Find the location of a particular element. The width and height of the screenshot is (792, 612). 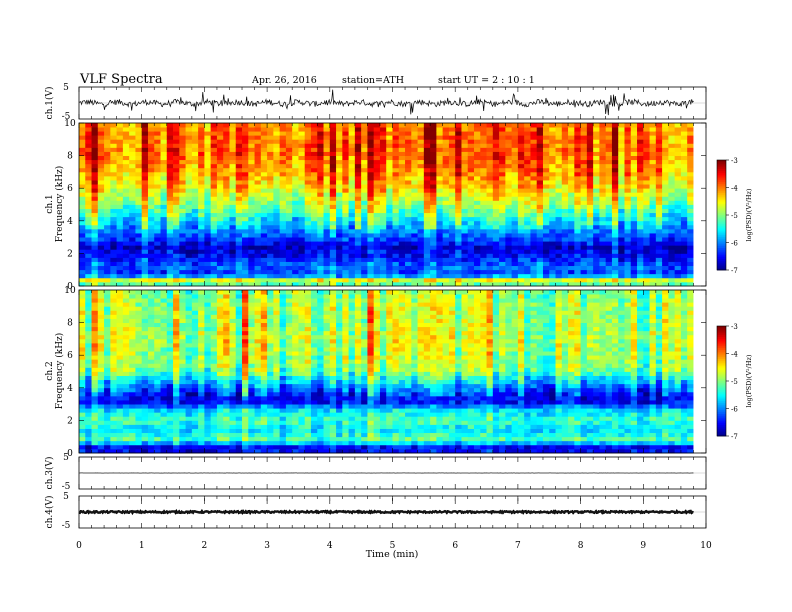

colorbar-tick-label: -5 is located at coordinates (734, 216).